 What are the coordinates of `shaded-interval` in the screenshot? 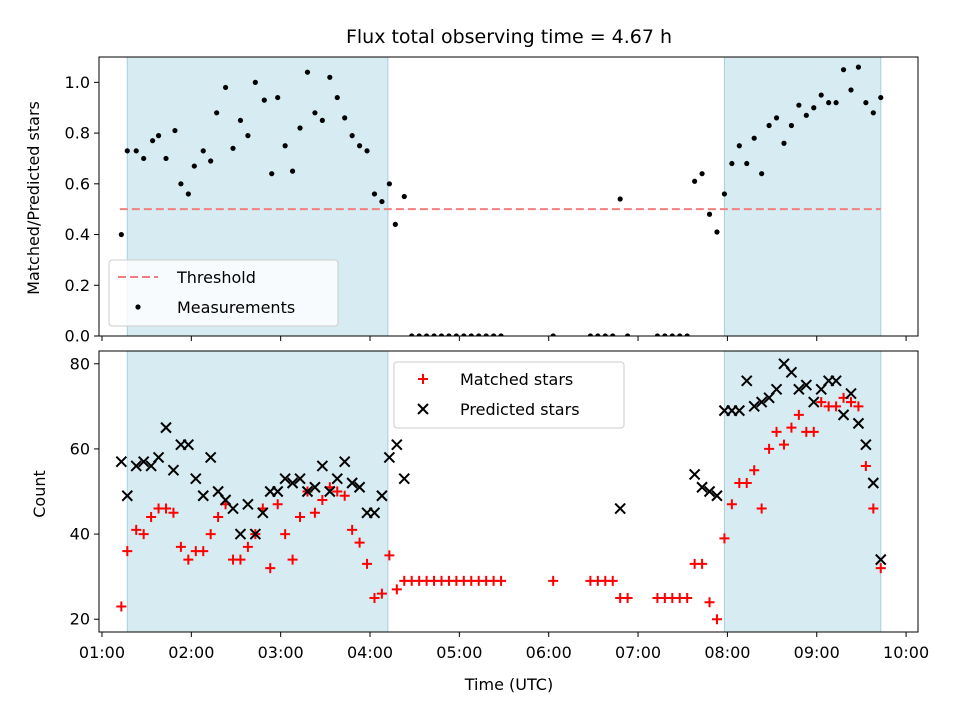 It's located at (802, 196).